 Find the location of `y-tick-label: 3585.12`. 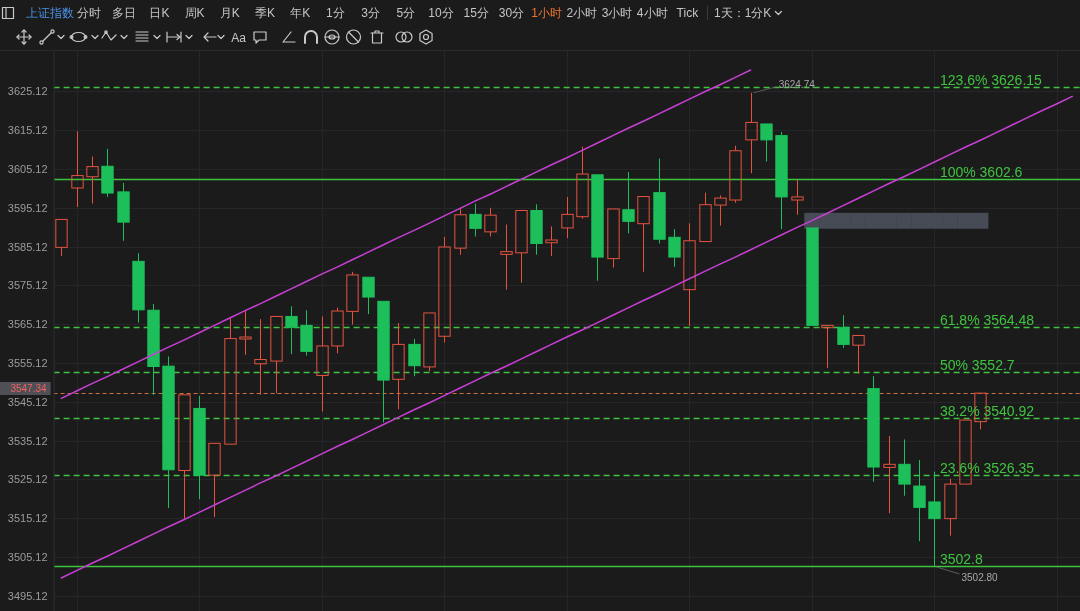

y-tick-label: 3585.12 is located at coordinates (27, 246).